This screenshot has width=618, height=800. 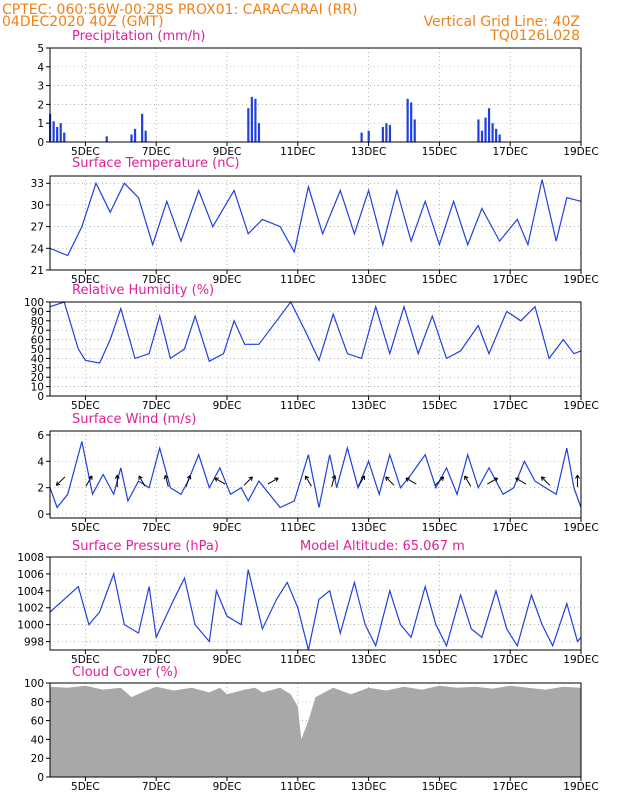 What do you see at coordinates (37, 184) in the screenshot?
I see `y-tick-label: 33` at bounding box center [37, 184].